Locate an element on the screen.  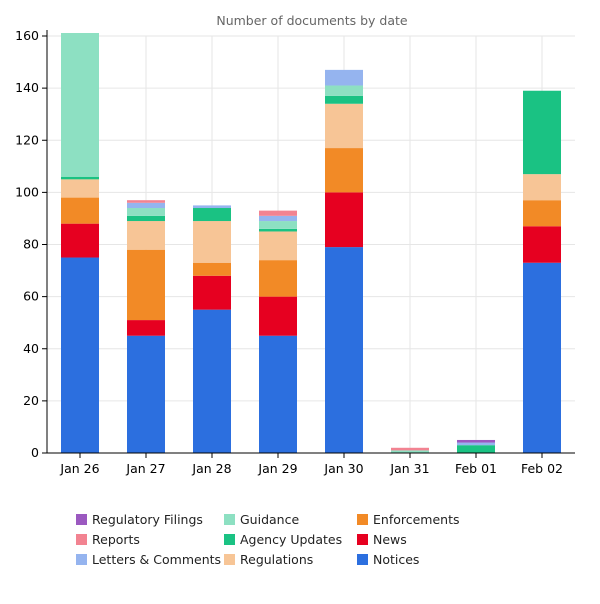
y-tick-label: 140 is located at coordinates (27, 87).